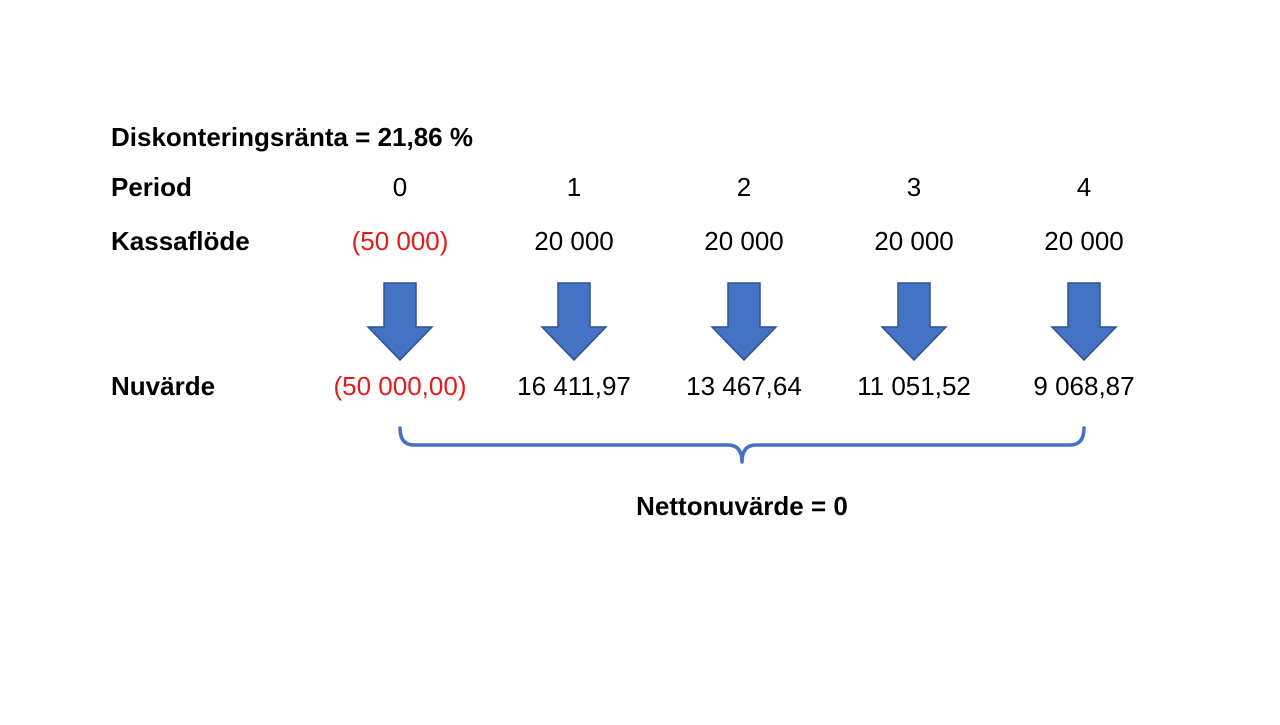  I want to click on discount-rate: Diskonteringsränta = 21,86 %, so click(292, 137).